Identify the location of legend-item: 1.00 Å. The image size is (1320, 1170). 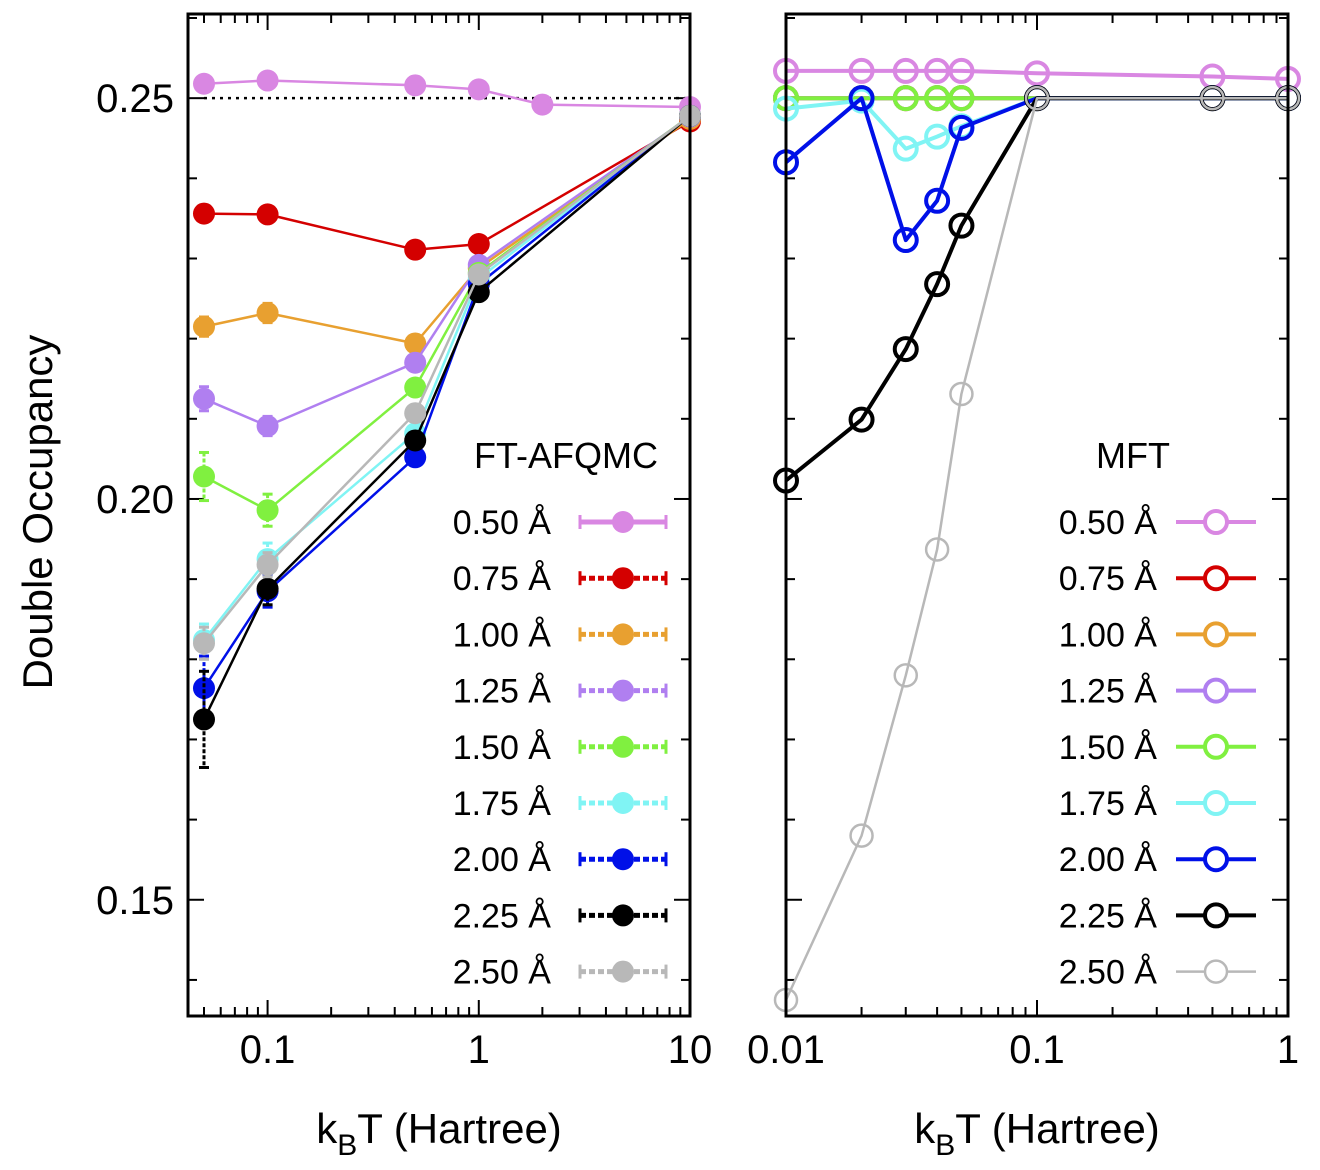
(1157, 635).